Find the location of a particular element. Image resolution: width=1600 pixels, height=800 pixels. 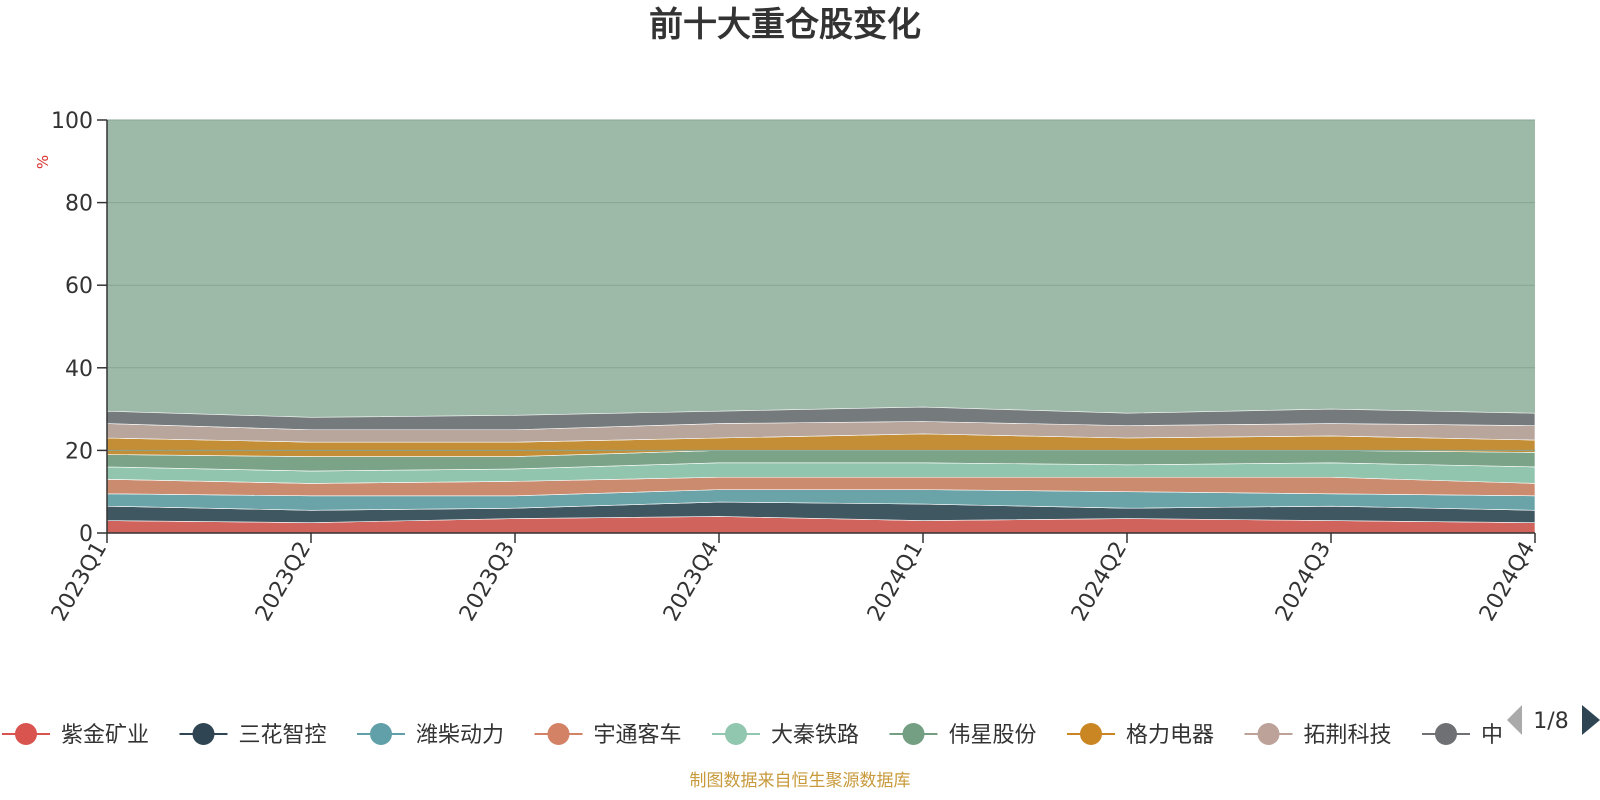

y-tick-label: 80 is located at coordinates (79, 204).